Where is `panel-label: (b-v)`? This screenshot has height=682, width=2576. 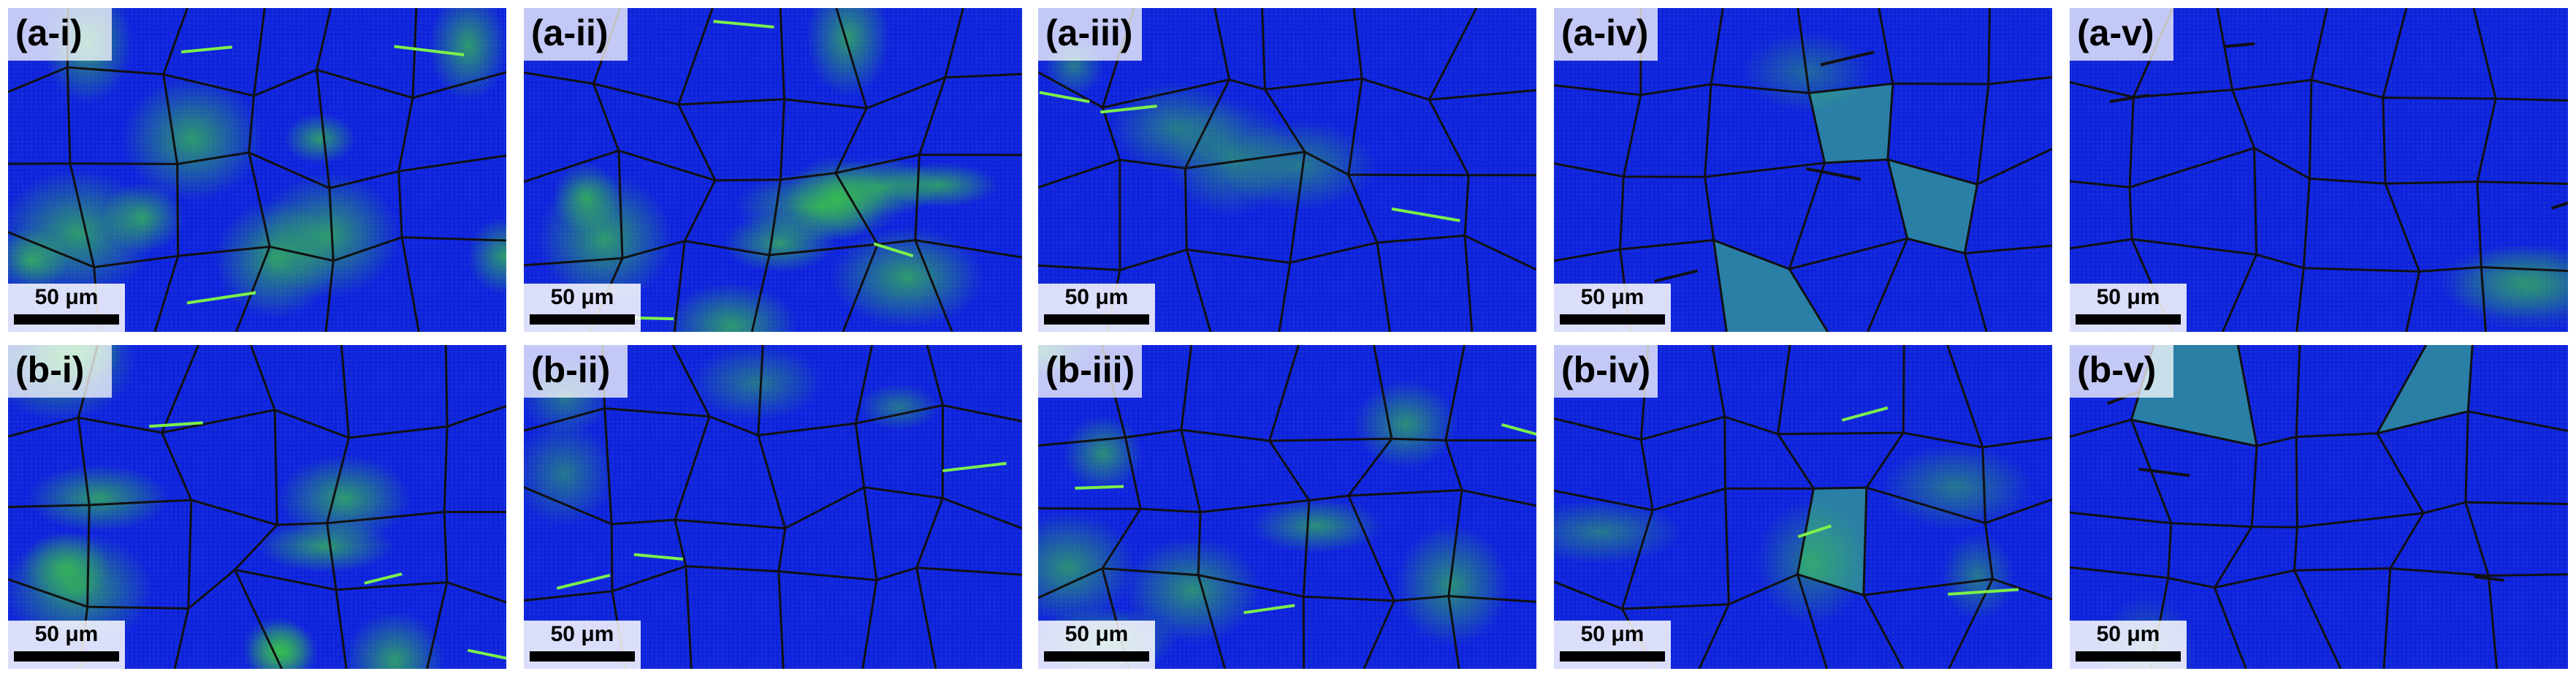
panel-label: (b-v) is located at coordinates (2116, 369).